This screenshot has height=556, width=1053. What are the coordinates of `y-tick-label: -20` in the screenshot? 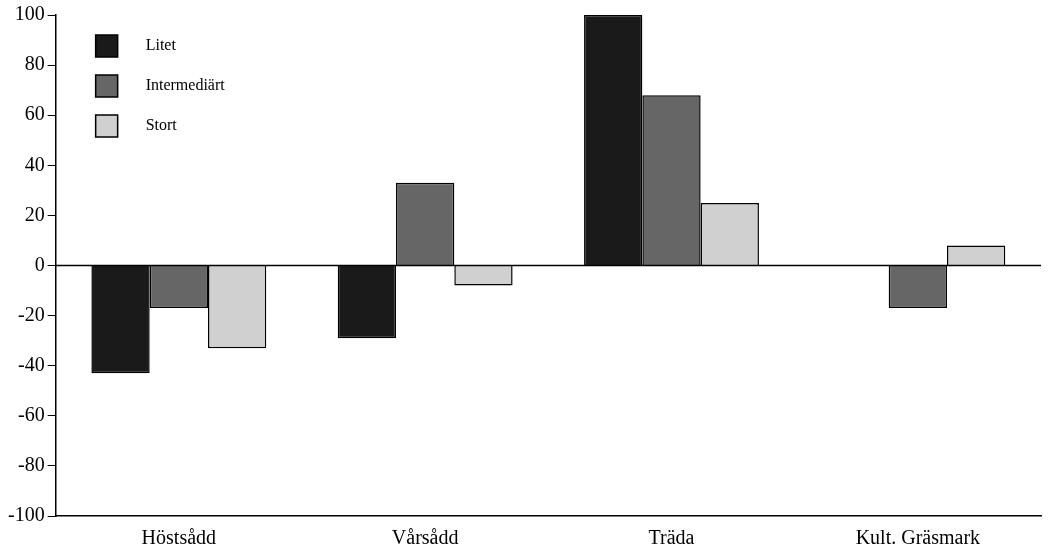 It's located at (31, 313).